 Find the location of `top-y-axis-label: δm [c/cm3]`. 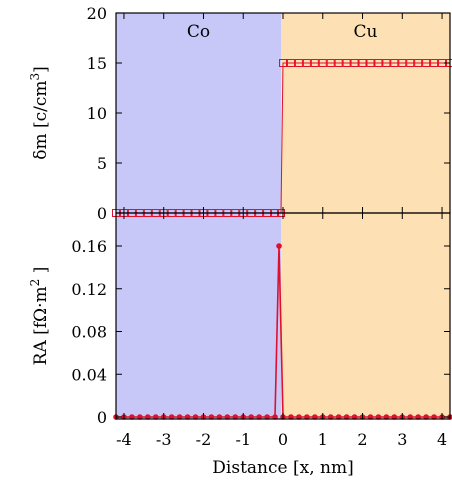

top-y-axis-label: δm [c/cm3] is located at coordinates (39, 113).